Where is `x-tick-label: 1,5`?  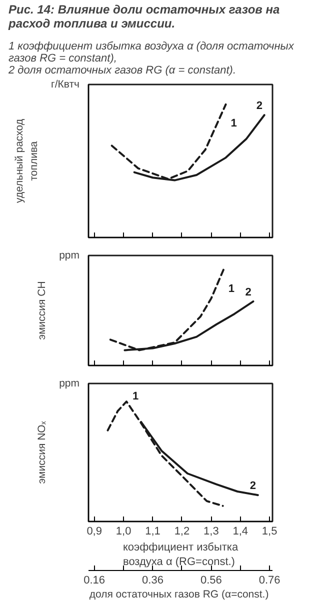
x-tick-label: 1,5 is located at coordinates (270, 532).